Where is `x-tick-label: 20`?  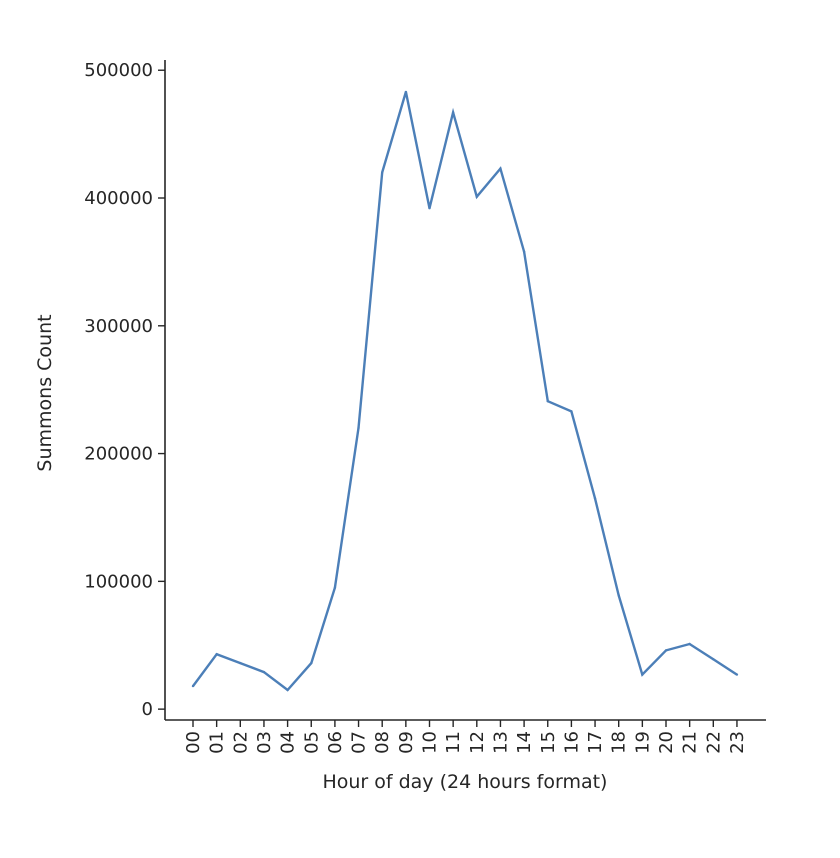 x-tick-label: 20 is located at coordinates (666, 742).